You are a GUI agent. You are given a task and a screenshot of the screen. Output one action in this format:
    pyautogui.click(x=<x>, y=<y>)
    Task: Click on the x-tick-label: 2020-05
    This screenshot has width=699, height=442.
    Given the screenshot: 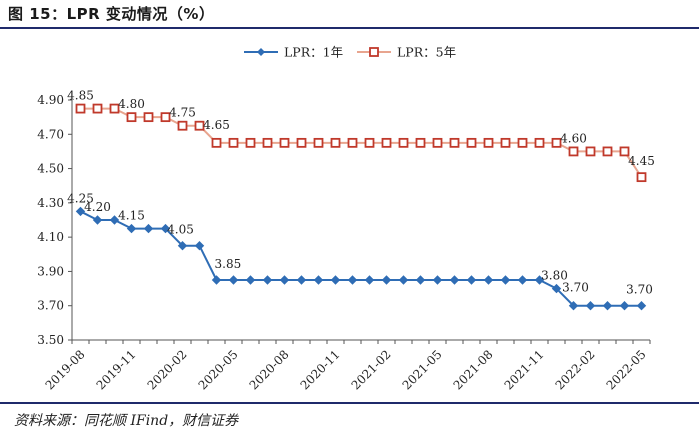 What is the action you would take?
    pyautogui.click(x=218, y=369)
    